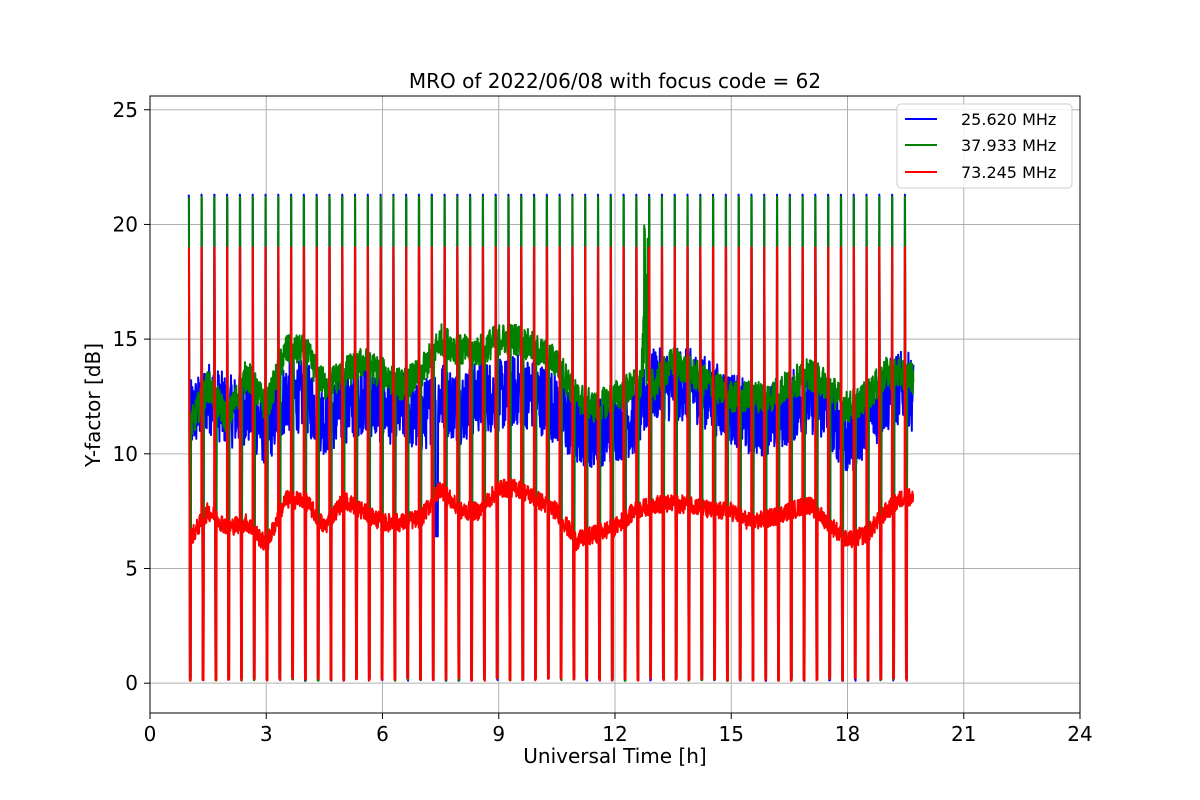  What do you see at coordinates (125, 339) in the screenshot?
I see `y-tick-label-3: 15` at bounding box center [125, 339].